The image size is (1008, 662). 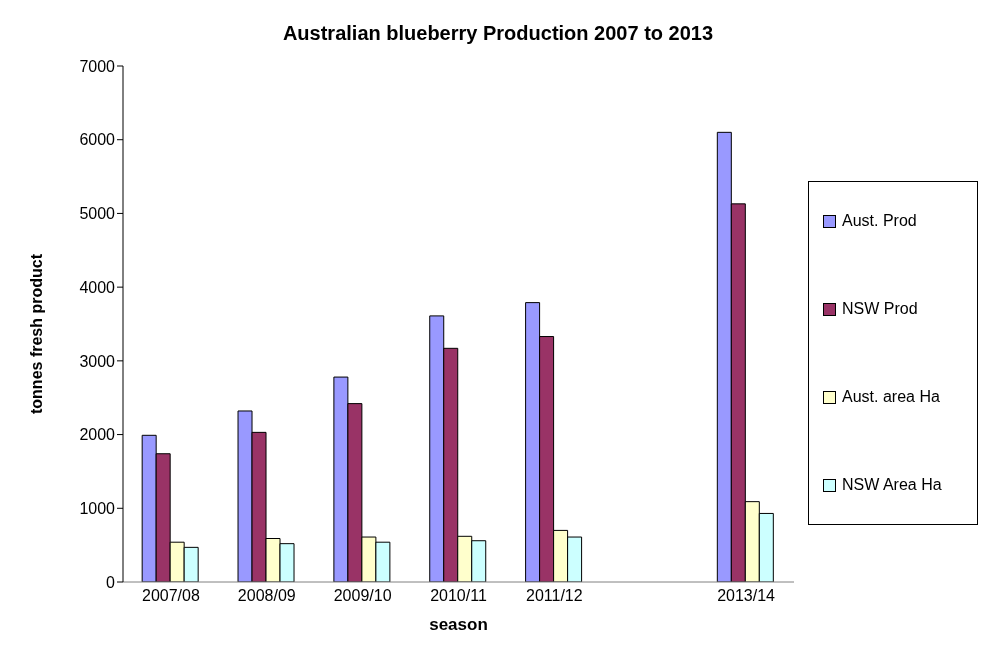 What do you see at coordinates (171, 596) in the screenshot?
I see `x-tick-label: 2007/08` at bounding box center [171, 596].